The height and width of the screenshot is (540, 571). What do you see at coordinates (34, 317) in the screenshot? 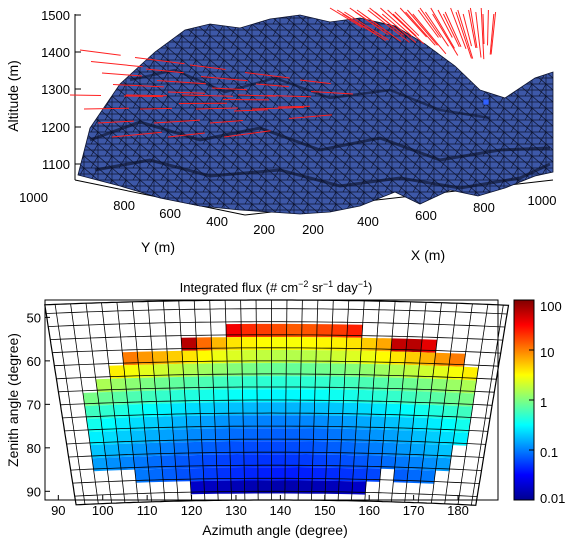
I see `zenith-tick-label: 50` at bounding box center [34, 317].